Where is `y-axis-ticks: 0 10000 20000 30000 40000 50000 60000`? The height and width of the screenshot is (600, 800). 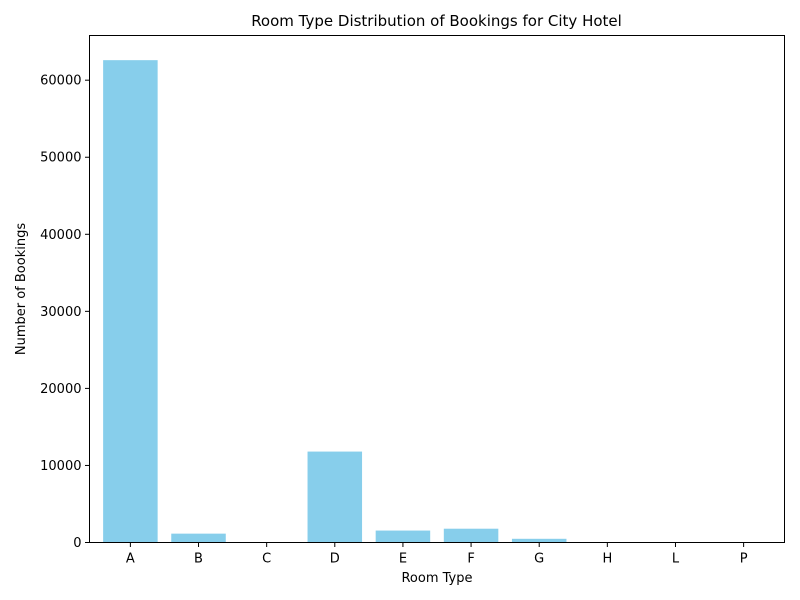 y-axis-ticks: 0 10000 20000 30000 40000 50000 60000 is located at coordinates (65, 312).